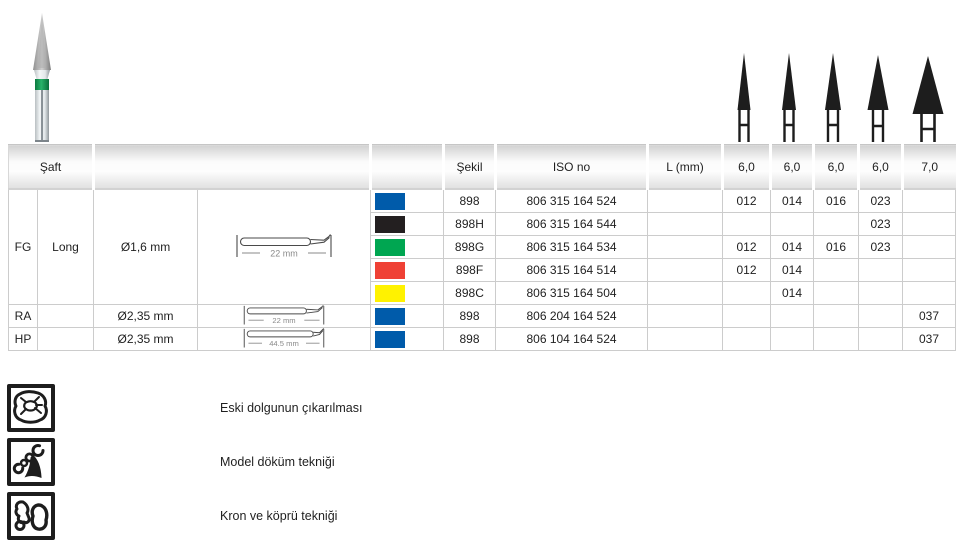  Describe the element at coordinates (31, 516) in the screenshot. I see `crown-bridge-icon` at that location.